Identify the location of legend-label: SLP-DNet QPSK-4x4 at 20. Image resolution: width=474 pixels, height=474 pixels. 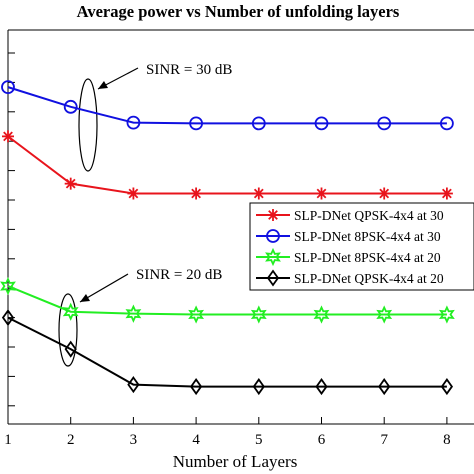
(369, 278).